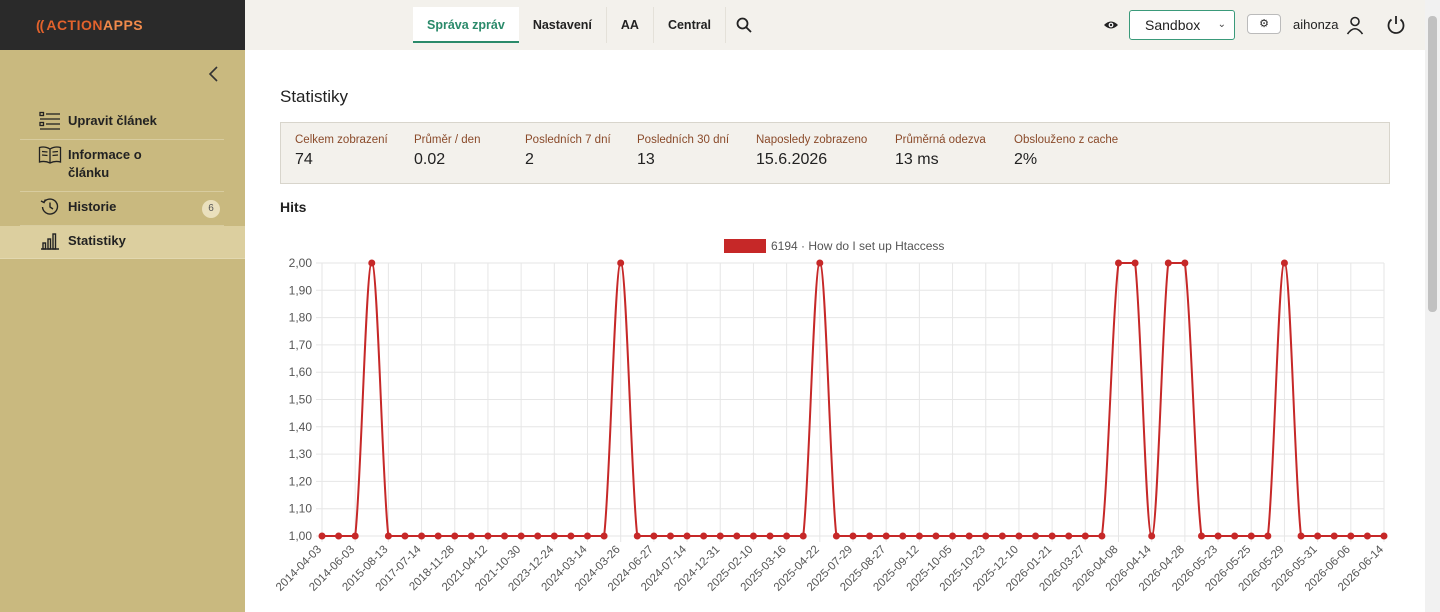 This screenshot has width=1440, height=612. Describe the element at coordinates (1316, 24) in the screenshot. I see `username: aihonza` at that location.